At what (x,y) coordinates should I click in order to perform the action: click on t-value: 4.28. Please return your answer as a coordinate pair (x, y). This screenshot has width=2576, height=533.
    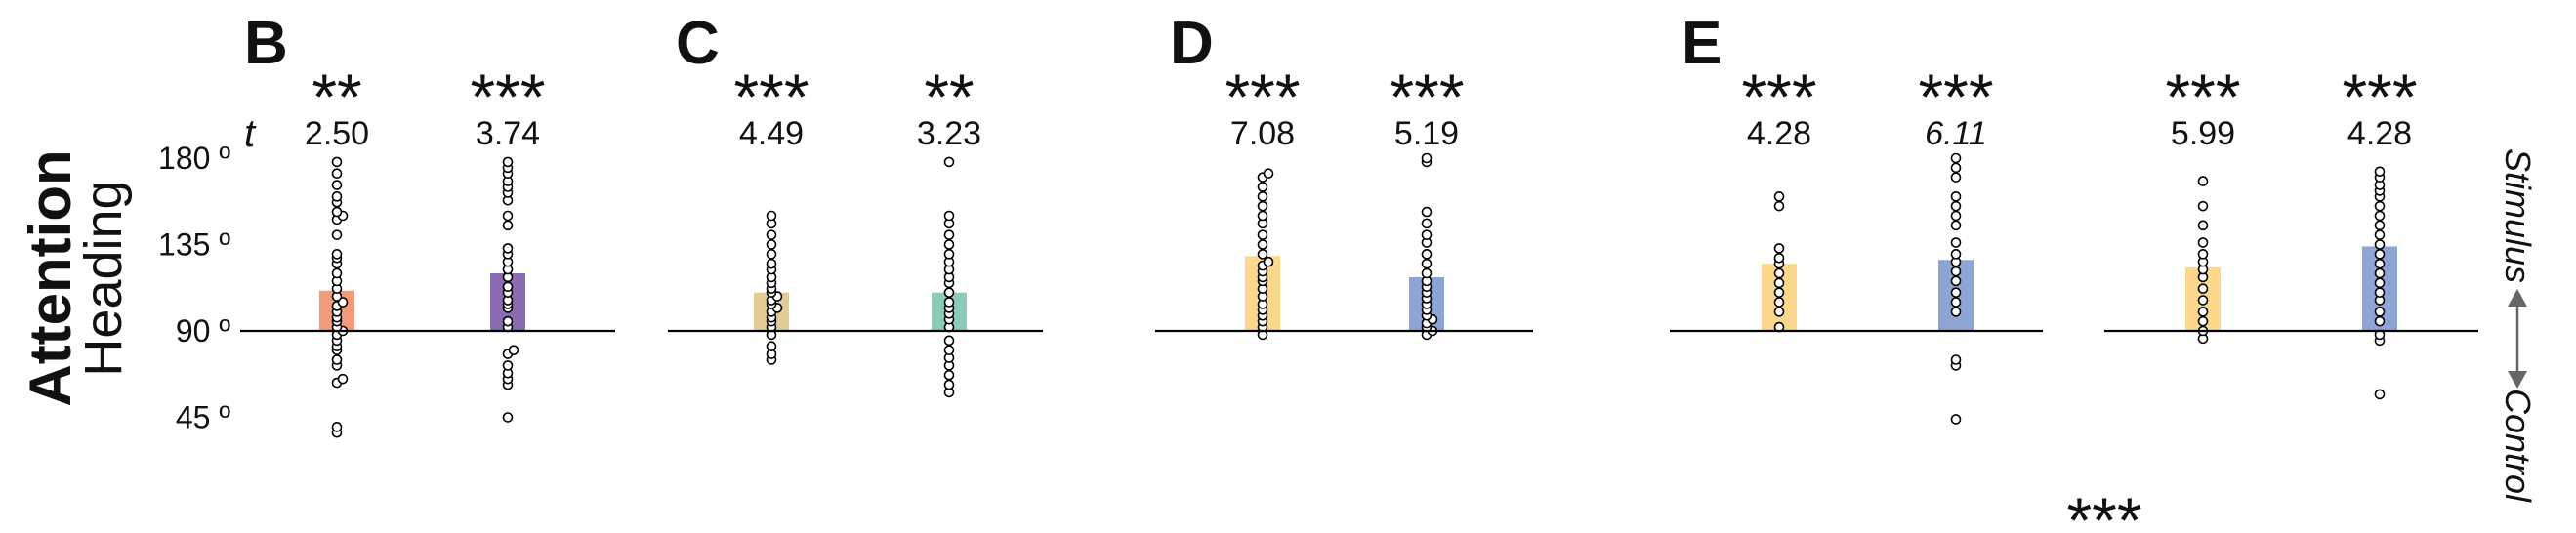
    Looking at the image, I should click on (2380, 133).